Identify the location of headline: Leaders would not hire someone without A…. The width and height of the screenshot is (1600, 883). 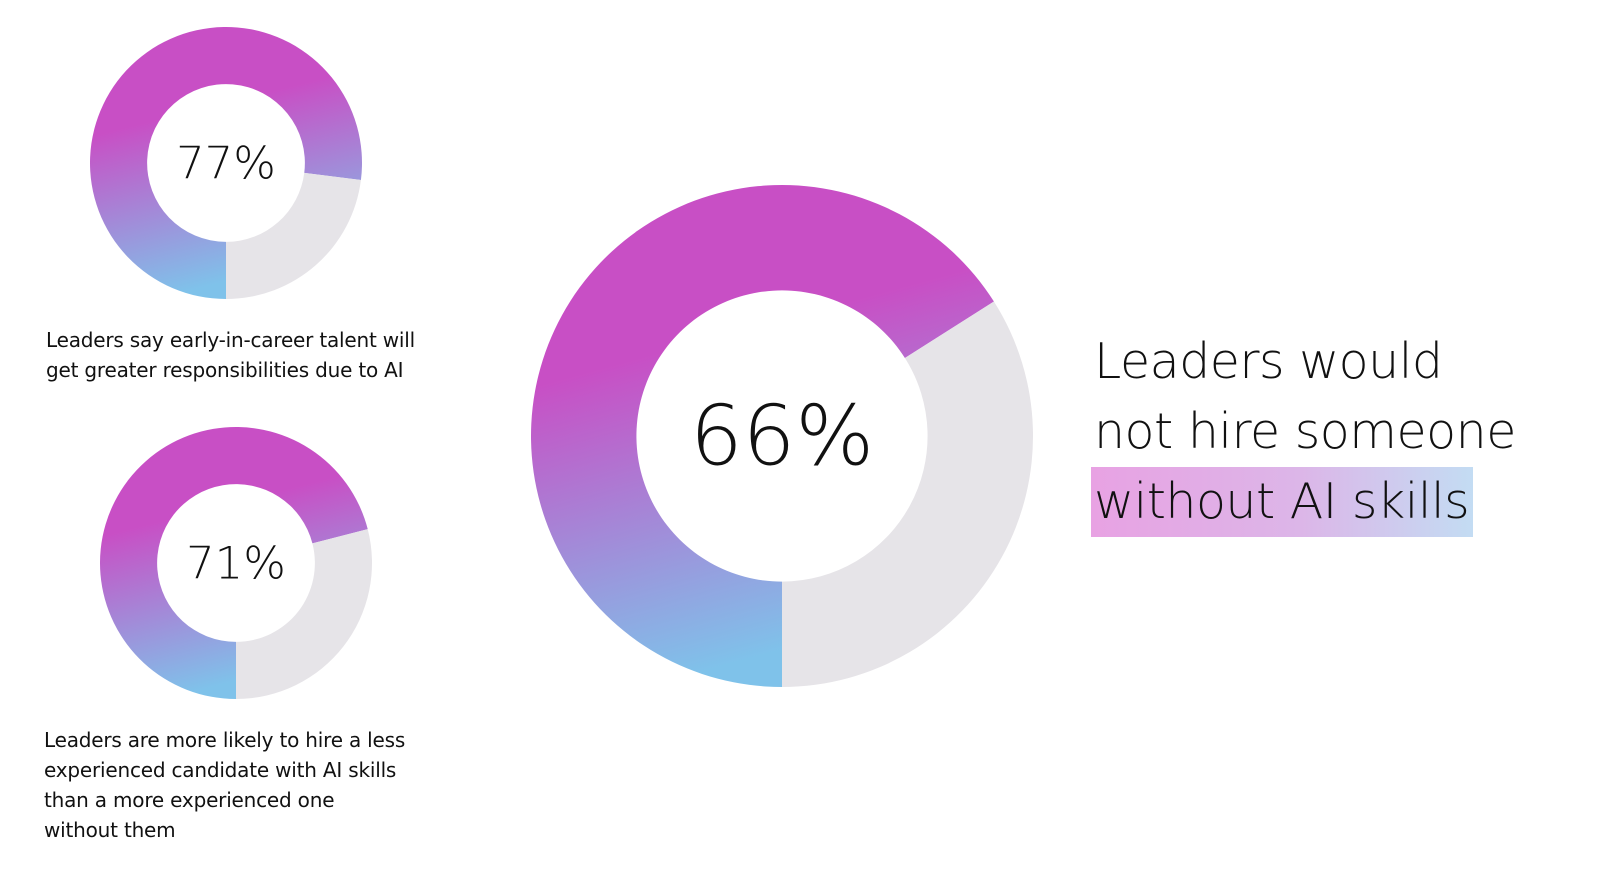
(1332, 432).